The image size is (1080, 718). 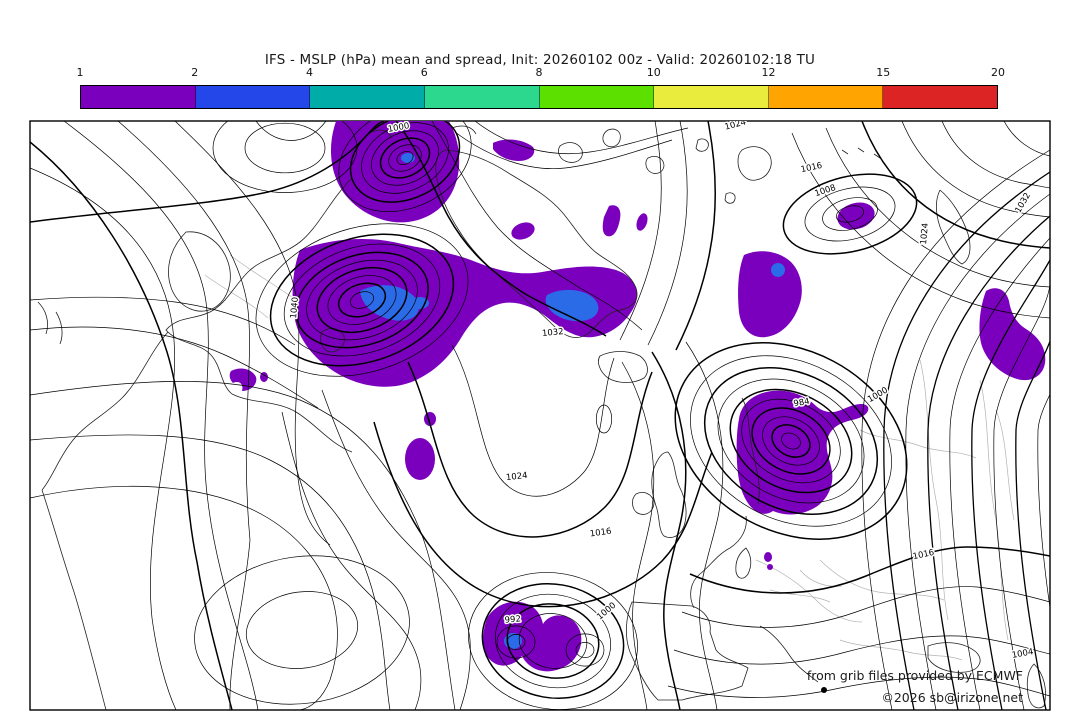 I want to click on colorbar-tick-label: 15, so click(x=883, y=72).